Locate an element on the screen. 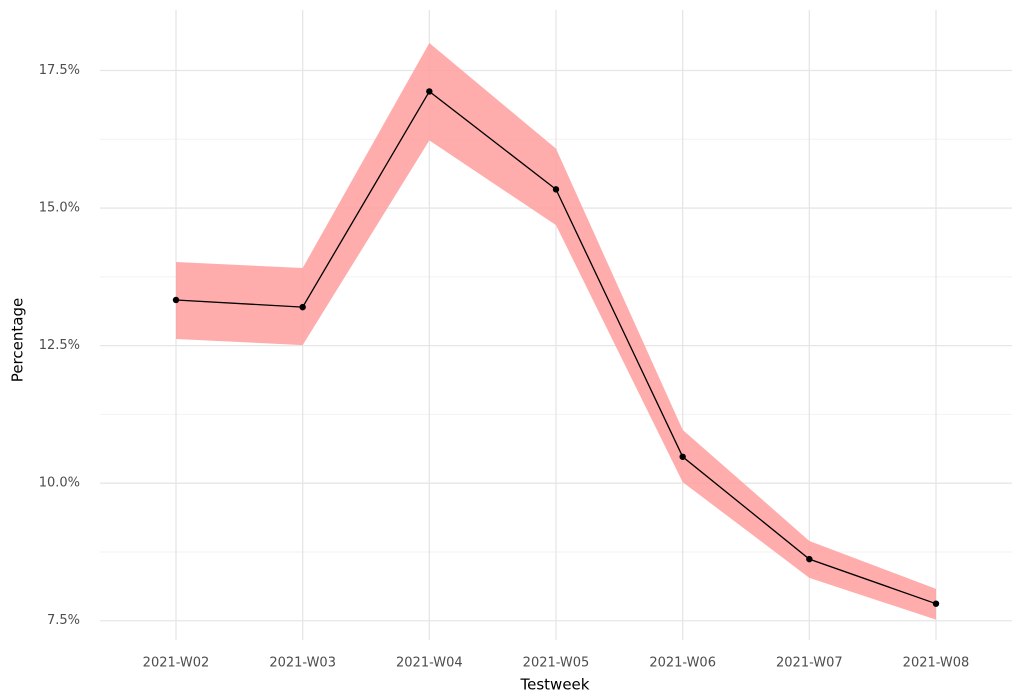 The width and height of the screenshot is (1019, 696). y-tick-label: 17.5% is located at coordinates (59, 70).